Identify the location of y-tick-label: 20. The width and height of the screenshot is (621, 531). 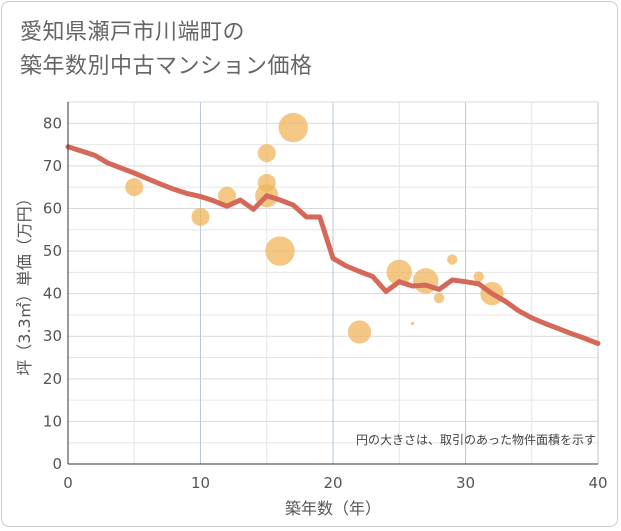
(52, 379).